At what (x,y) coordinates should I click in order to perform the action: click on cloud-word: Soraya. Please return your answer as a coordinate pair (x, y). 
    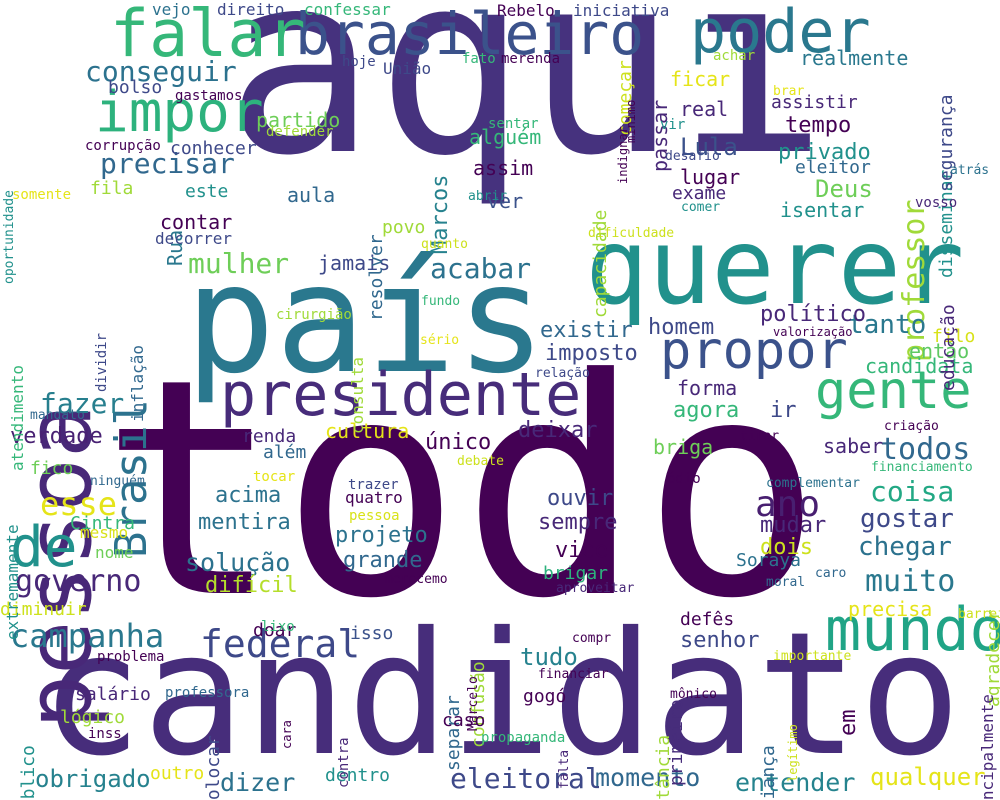
    Looking at the image, I should click on (769, 560).